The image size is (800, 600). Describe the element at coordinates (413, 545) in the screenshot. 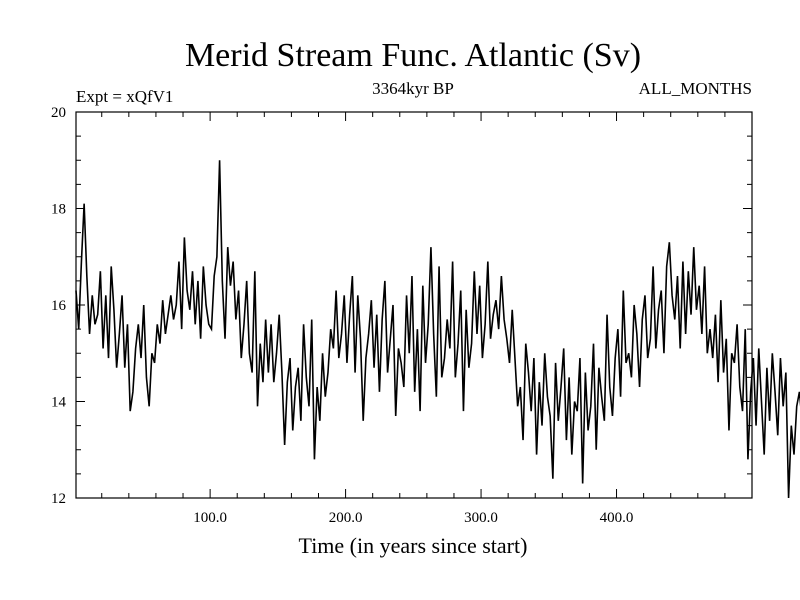

I see `x-axis-label: Time (in years since start)` at that location.